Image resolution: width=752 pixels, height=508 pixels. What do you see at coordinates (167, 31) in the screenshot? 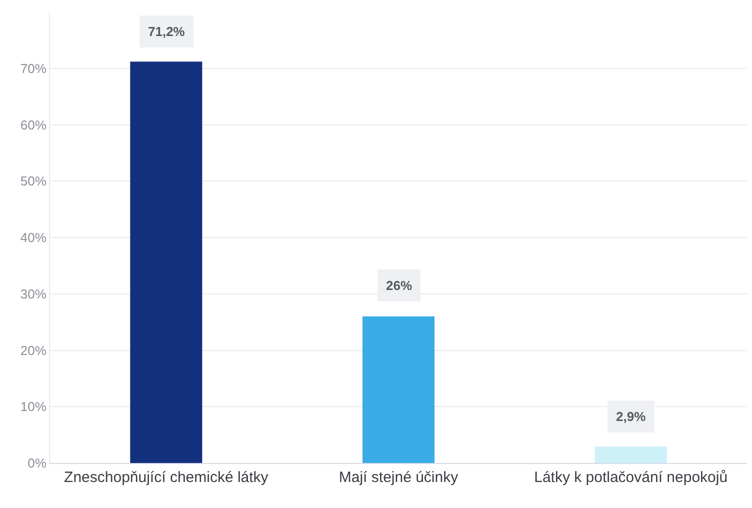
I see `data-label: 71,2%` at bounding box center [167, 31].